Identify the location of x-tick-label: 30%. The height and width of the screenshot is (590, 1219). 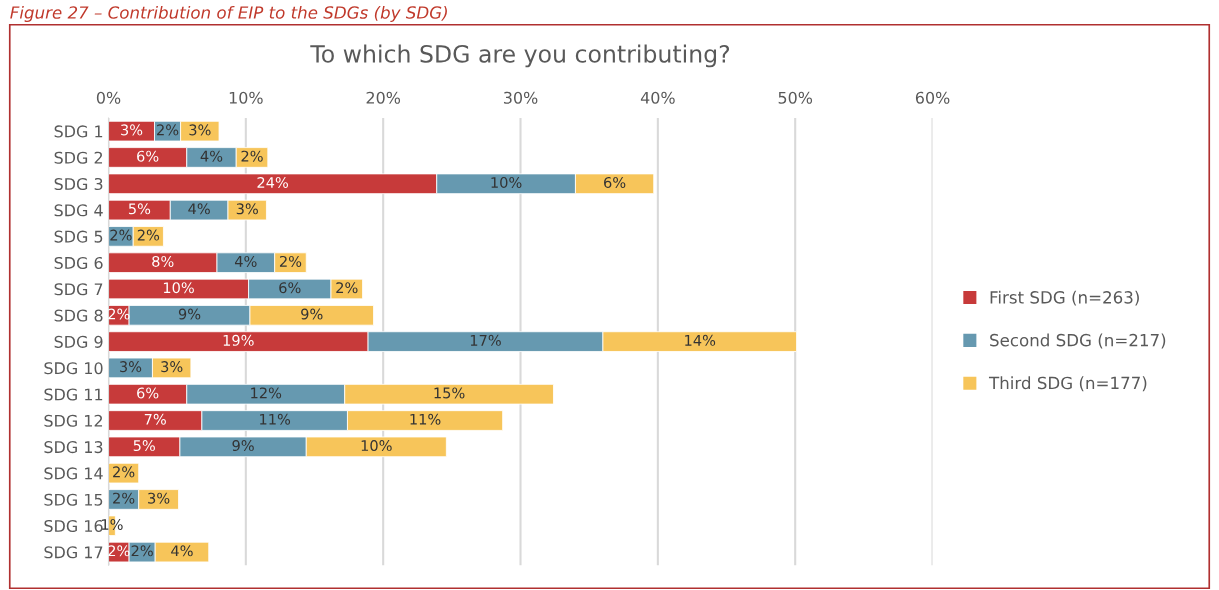
(520, 97).